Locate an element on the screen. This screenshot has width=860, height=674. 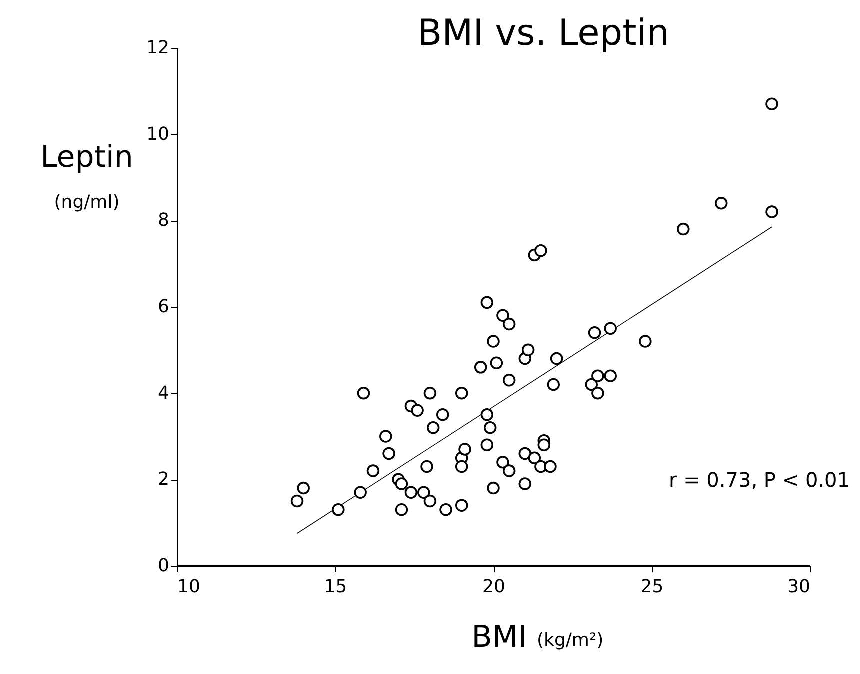
y-tick-label: 8 is located at coordinates (164, 221).